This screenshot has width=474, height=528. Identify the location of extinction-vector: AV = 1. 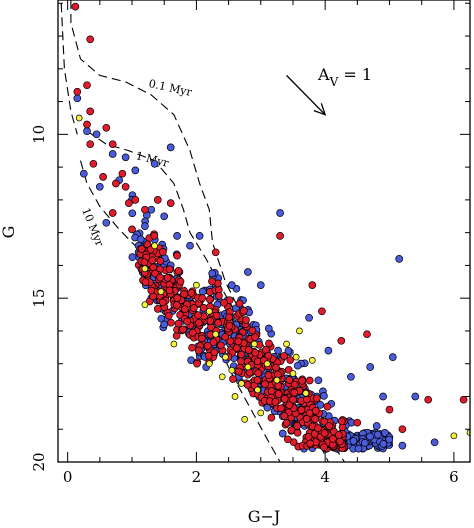
(329, 90).